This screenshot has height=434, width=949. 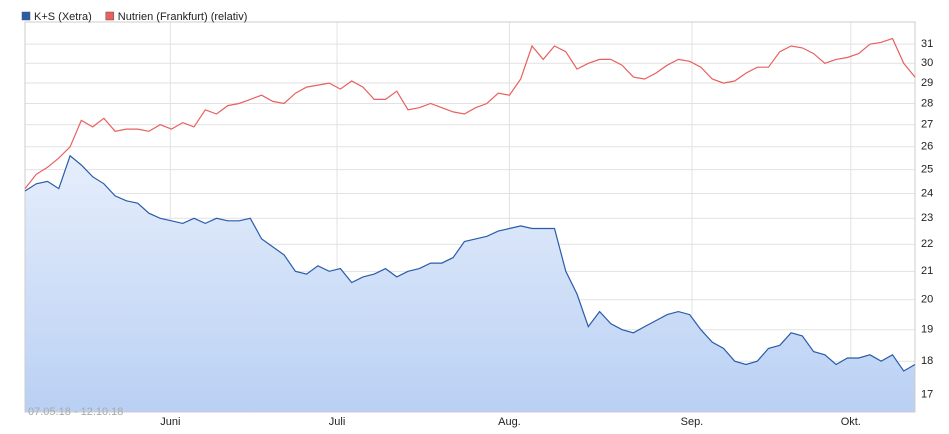 I want to click on legend-label: K+S (Xetra), so click(x=63, y=17).